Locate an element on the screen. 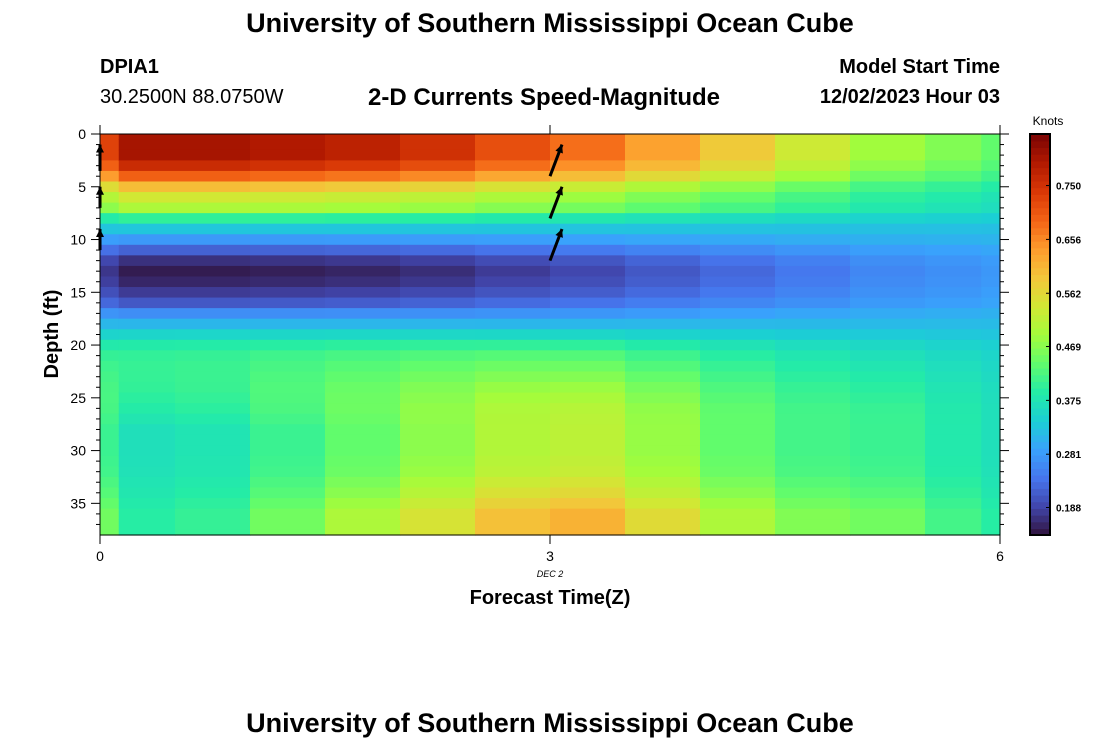 The height and width of the screenshot is (750, 1100). model-start-label: Model Start Time is located at coordinates (919, 67).